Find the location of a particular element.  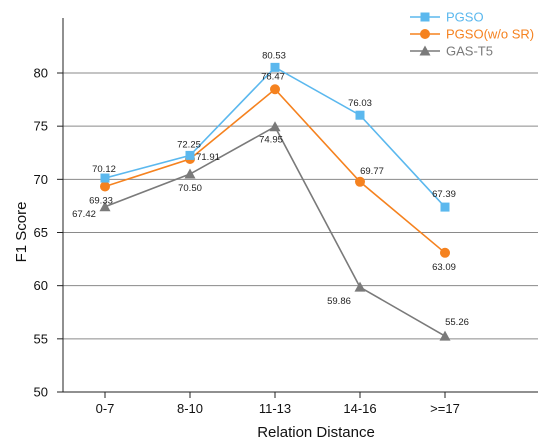

data-label: 67.39 is located at coordinates (444, 194).